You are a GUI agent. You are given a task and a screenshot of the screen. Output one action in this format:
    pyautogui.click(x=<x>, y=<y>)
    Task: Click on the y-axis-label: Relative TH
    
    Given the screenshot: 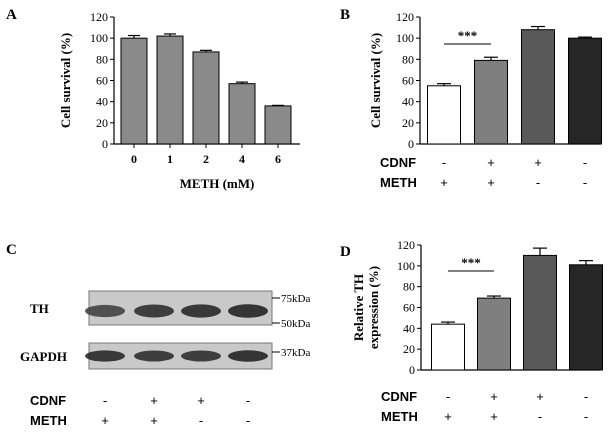 What is the action you would take?
    pyautogui.click(x=358, y=307)
    